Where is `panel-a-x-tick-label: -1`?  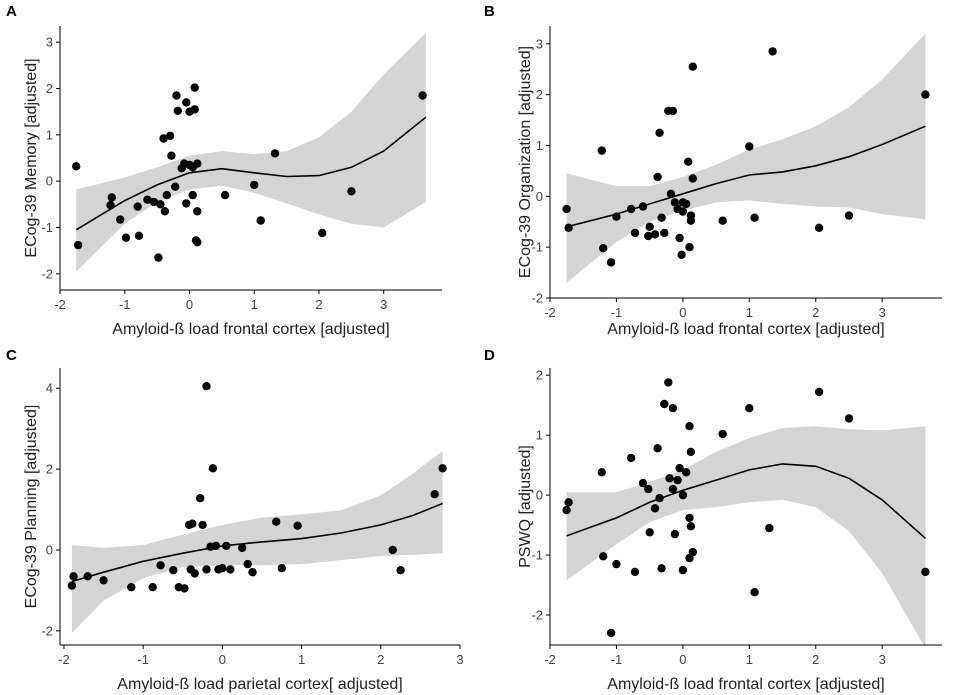
panel-a-x-tick-label: -1 is located at coordinates (125, 304).